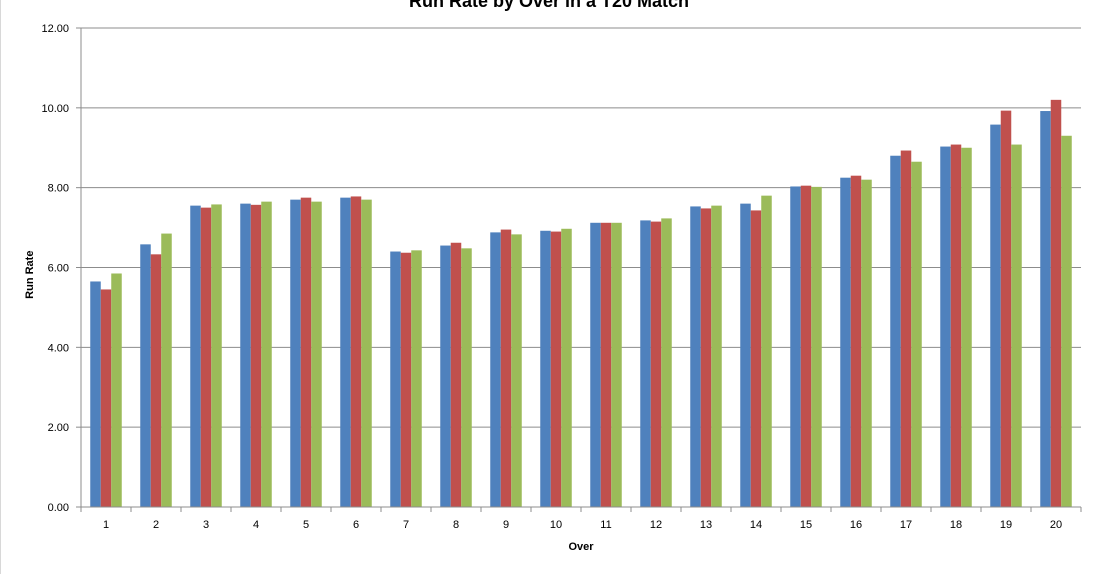 The width and height of the screenshot is (1094, 574). Describe the element at coordinates (206, 525) in the screenshot. I see `x-tick-label: 3` at that location.